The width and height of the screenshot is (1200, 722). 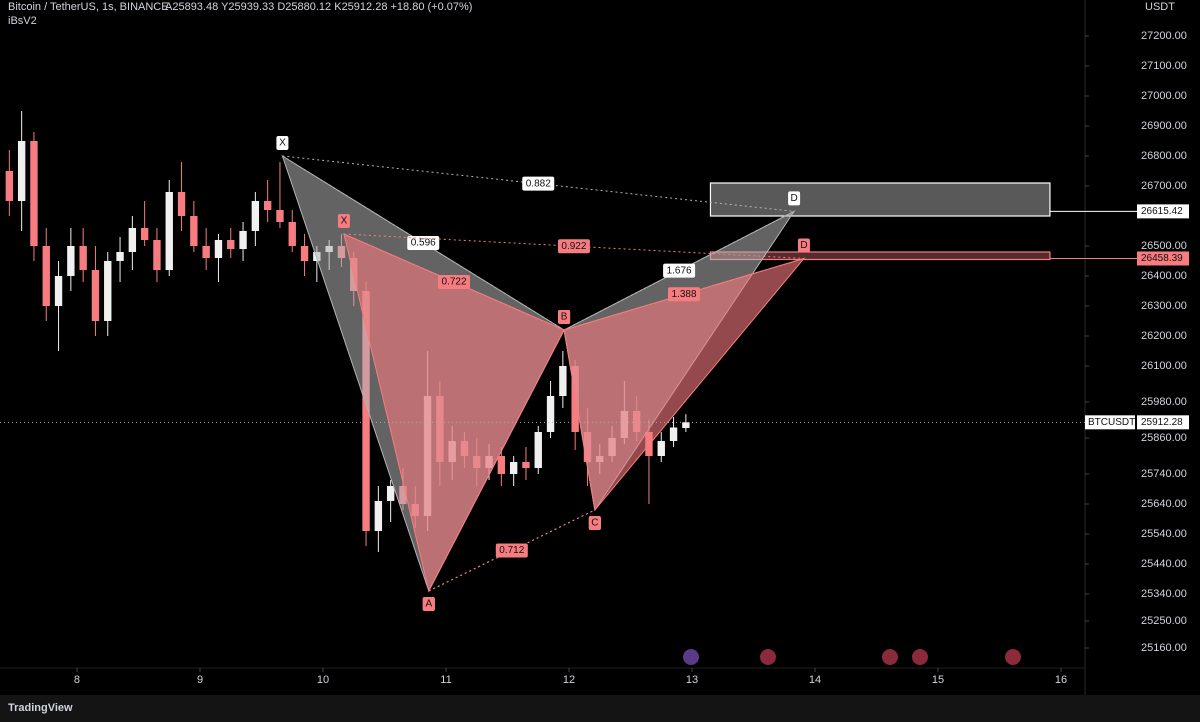 I want to click on ratio-label: 1.388, so click(x=683, y=294).